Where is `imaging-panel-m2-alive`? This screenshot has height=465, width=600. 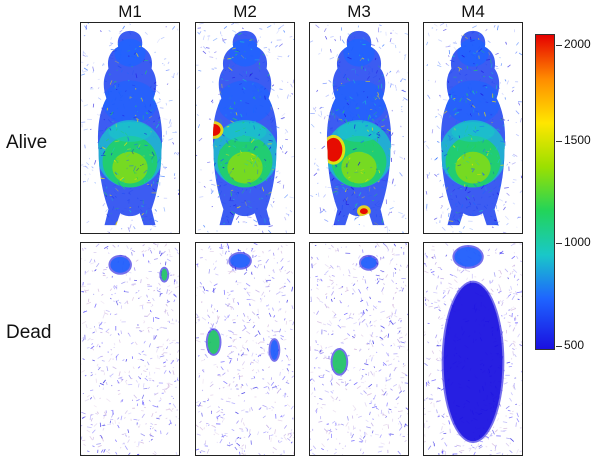
imaging-panel-m2-alive is located at coordinates (245, 128).